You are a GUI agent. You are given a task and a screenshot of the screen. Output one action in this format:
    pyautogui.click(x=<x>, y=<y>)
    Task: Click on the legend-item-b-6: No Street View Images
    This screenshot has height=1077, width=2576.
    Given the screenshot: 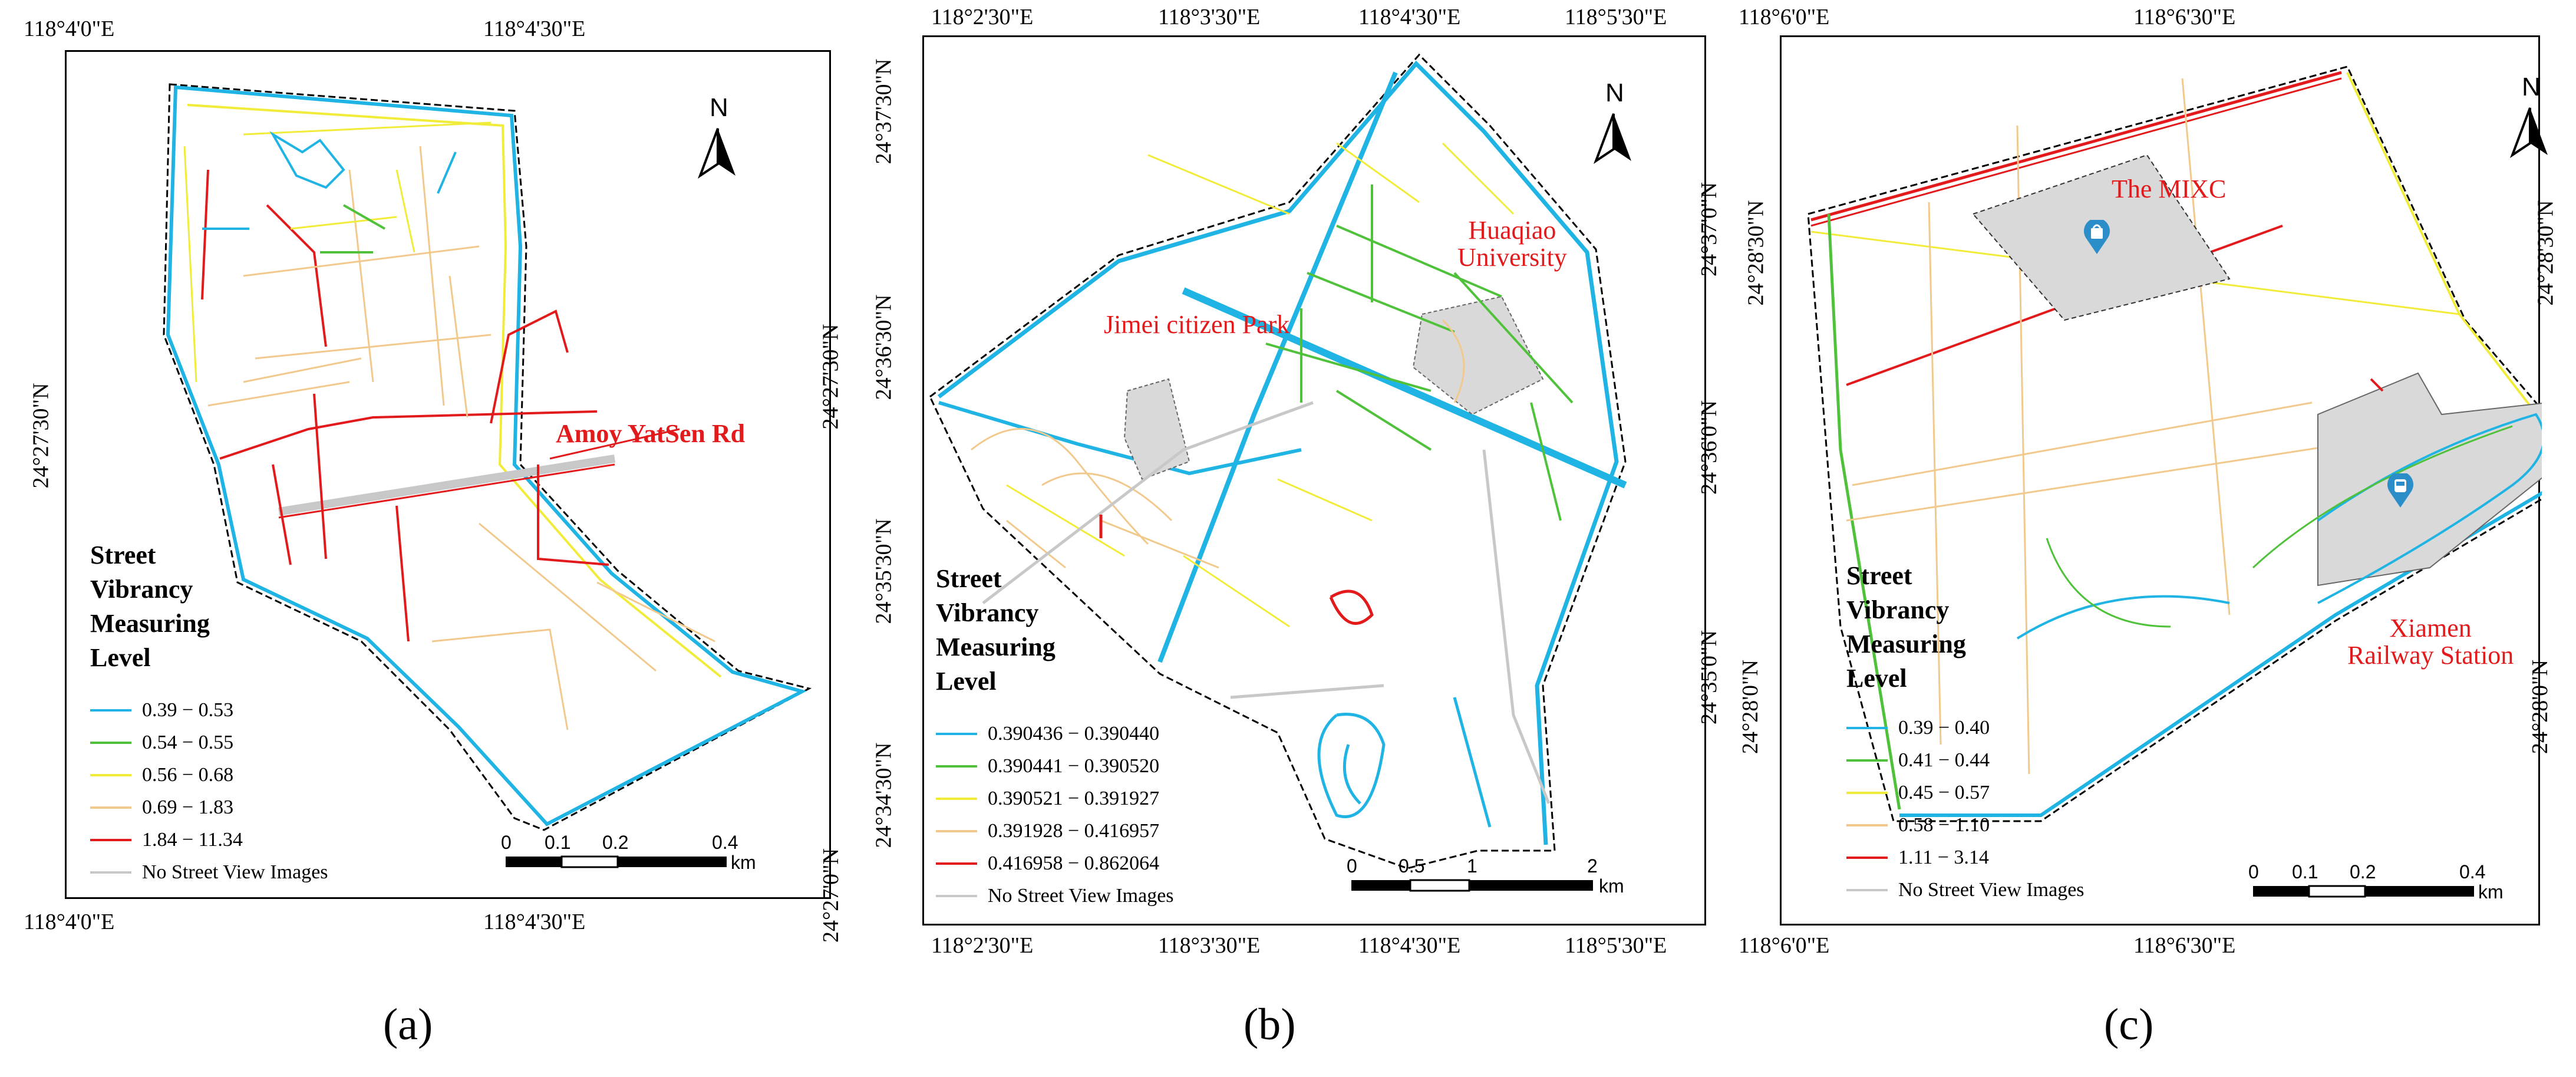 What is the action you would take?
    pyautogui.click(x=1055, y=896)
    